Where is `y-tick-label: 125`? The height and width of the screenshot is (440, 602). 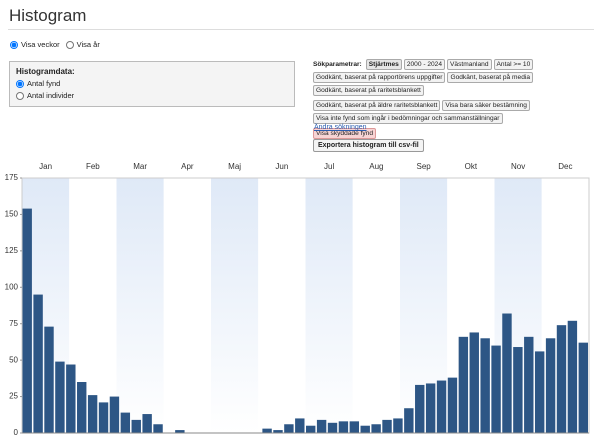 y-tick-label: 125 is located at coordinates (12, 250).